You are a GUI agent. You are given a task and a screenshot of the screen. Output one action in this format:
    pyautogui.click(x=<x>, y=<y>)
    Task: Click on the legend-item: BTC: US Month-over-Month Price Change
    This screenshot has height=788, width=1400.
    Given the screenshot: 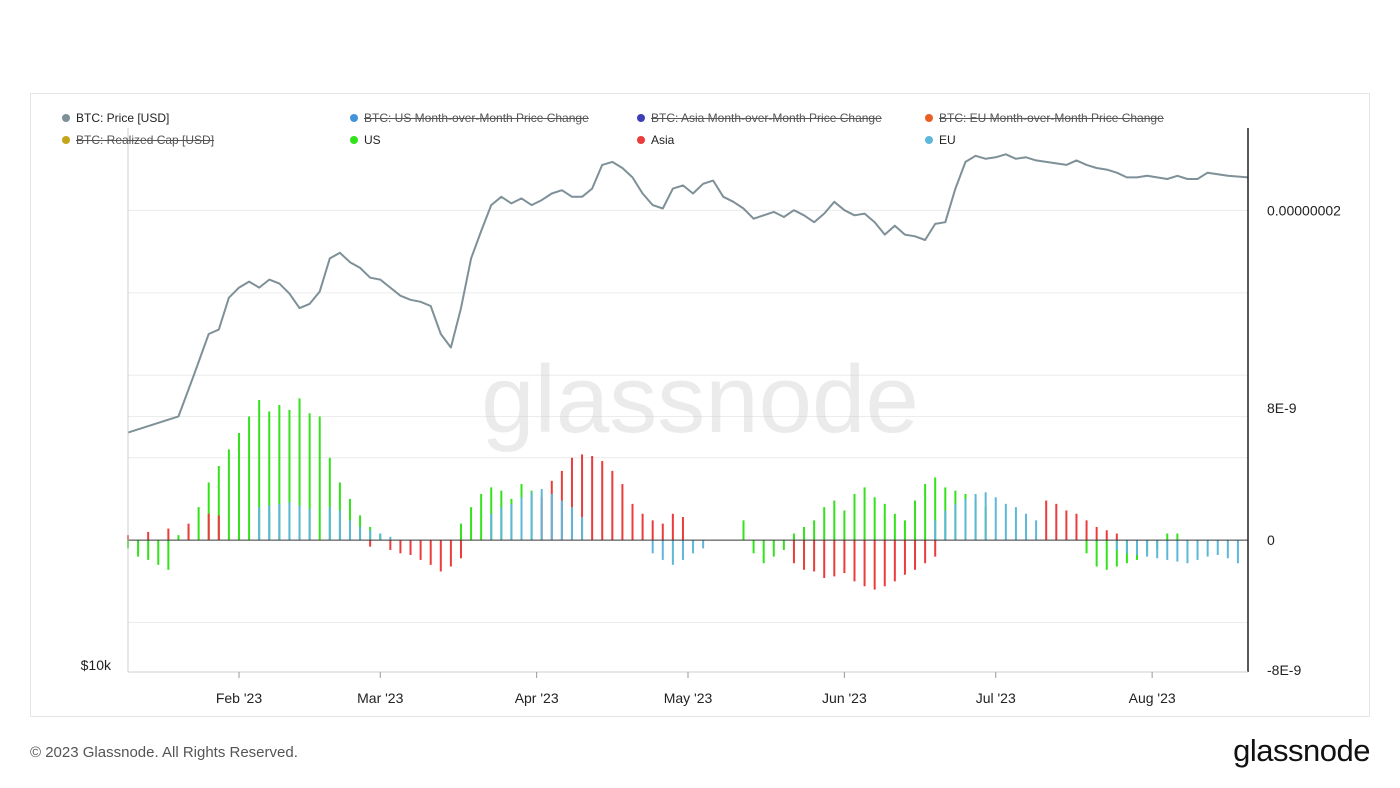 What is the action you would take?
    pyautogui.click(x=469, y=118)
    